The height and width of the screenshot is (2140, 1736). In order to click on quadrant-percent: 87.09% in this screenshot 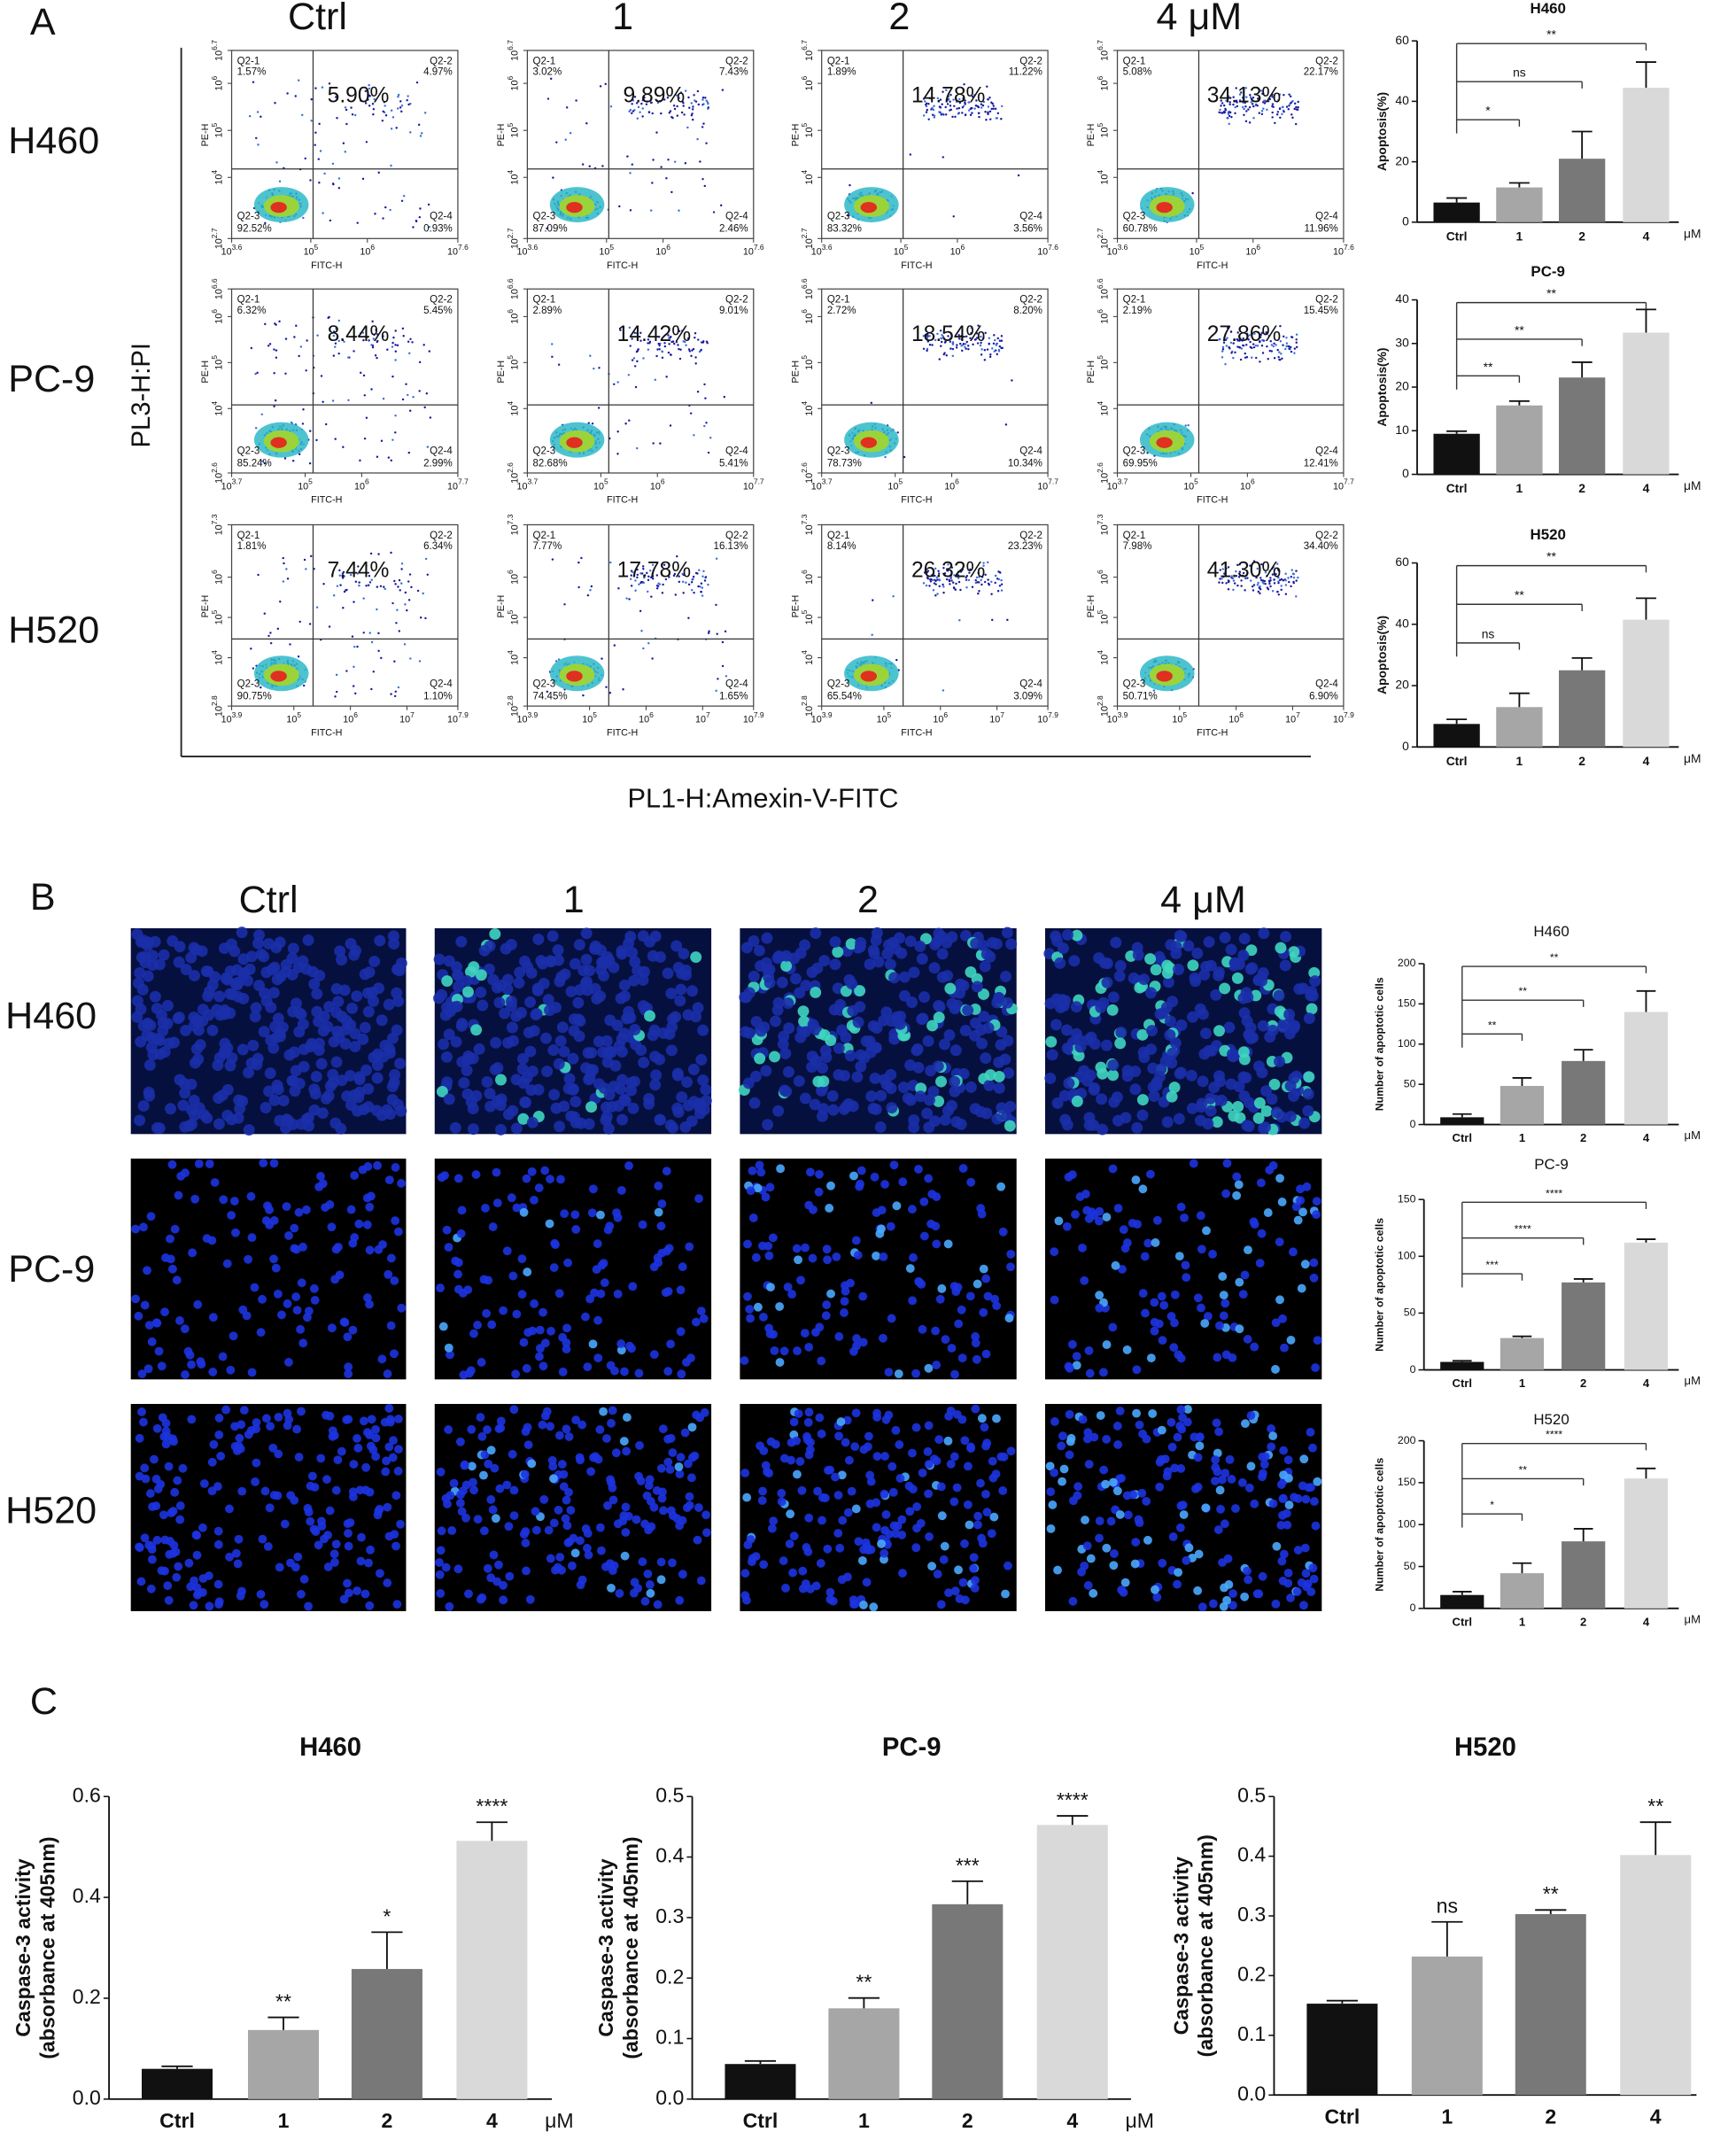, I will do `click(550, 229)`.